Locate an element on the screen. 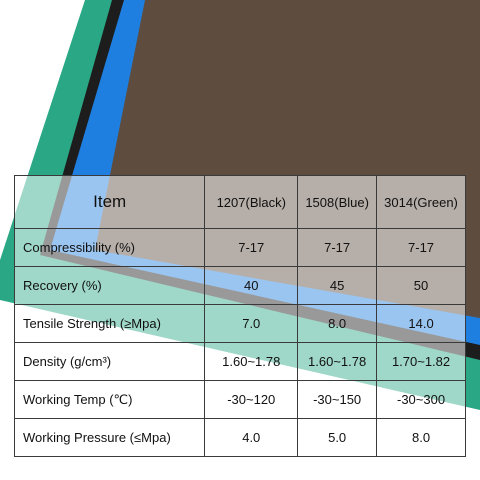 This screenshot has height=480, width=480. header-cell: 1207(Black) is located at coordinates (251, 202).